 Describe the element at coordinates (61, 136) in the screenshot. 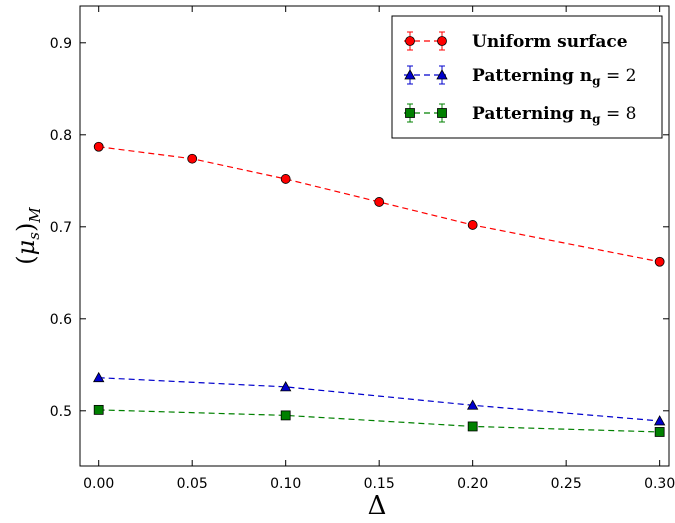

I see `y-tick-label: 0.8` at that location.